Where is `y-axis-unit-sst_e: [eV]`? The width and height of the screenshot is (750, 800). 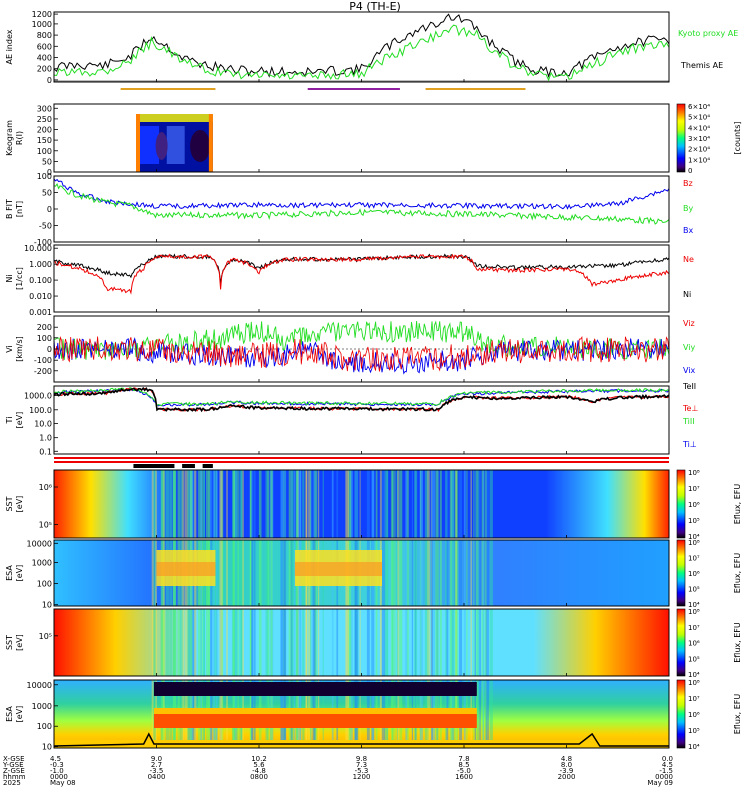
y-axis-unit-sst_e: [eV] is located at coordinates (19, 504).